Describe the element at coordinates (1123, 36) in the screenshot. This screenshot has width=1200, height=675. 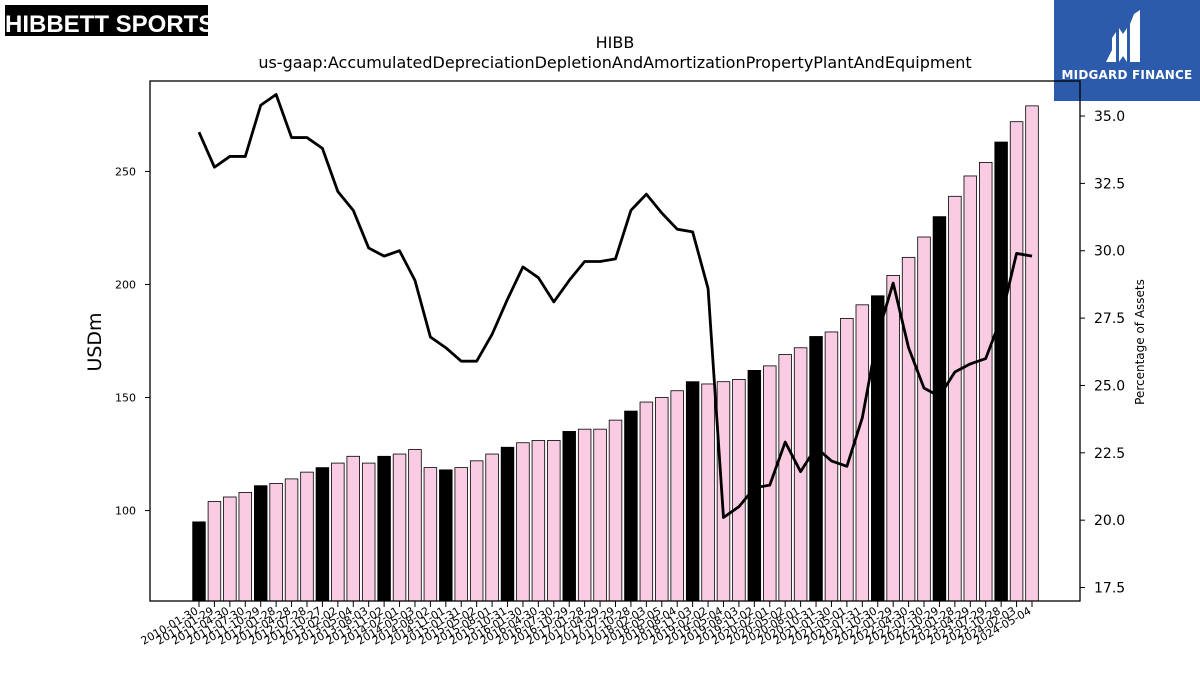
I see `midgard-logo-icon` at that location.